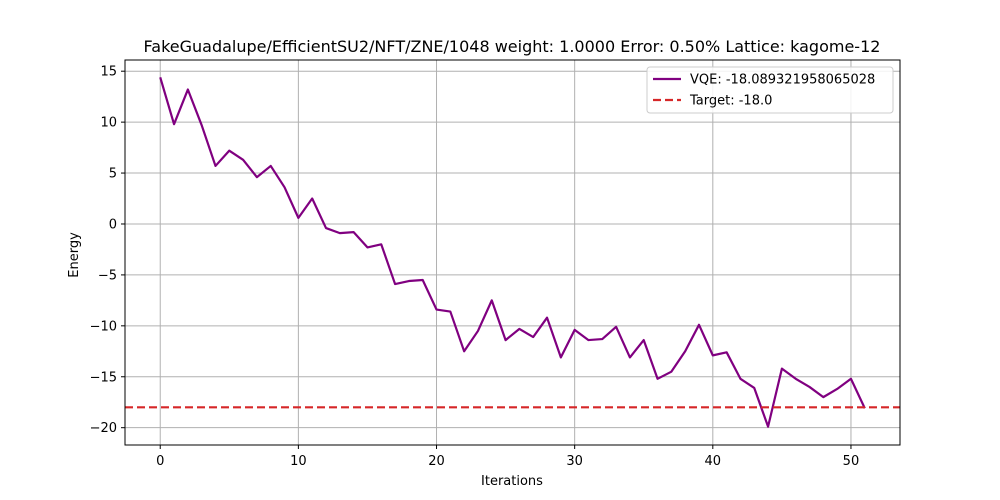  Describe the element at coordinates (574, 461) in the screenshot. I see `x-tick-label: 30` at that location.